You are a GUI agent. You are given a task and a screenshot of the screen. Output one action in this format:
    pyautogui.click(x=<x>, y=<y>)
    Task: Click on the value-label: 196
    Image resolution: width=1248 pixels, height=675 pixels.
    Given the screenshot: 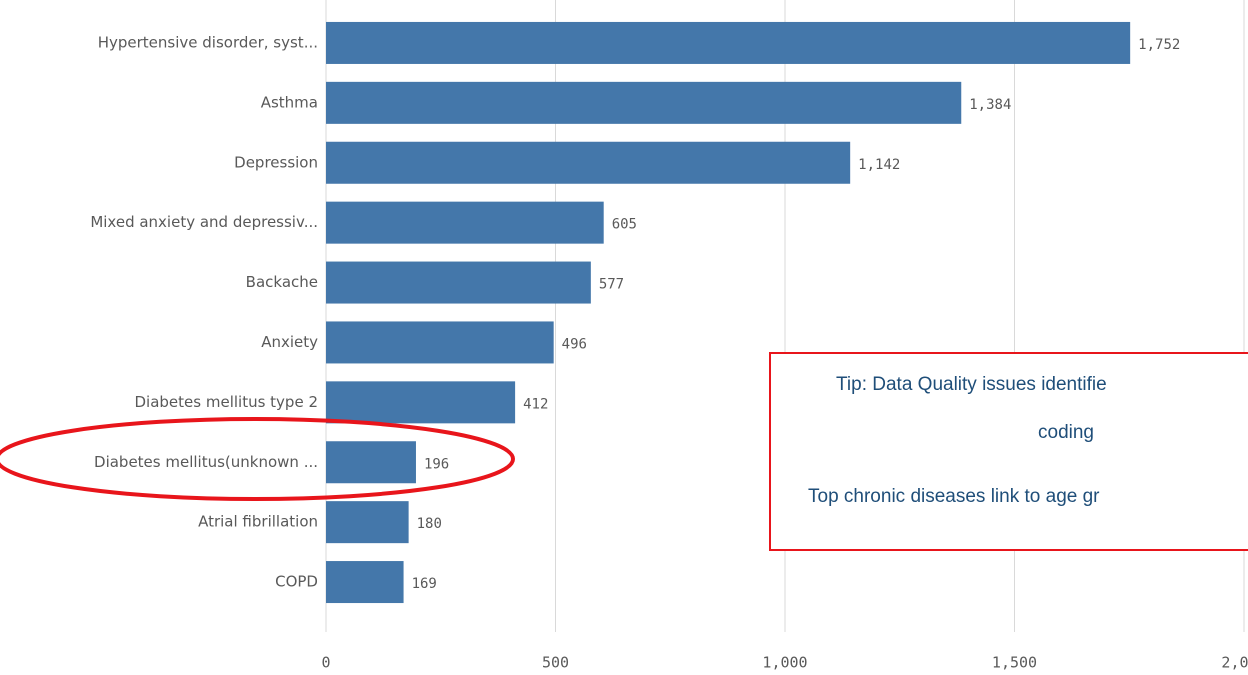 What is the action you would take?
    pyautogui.click(x=436, y=464)
    